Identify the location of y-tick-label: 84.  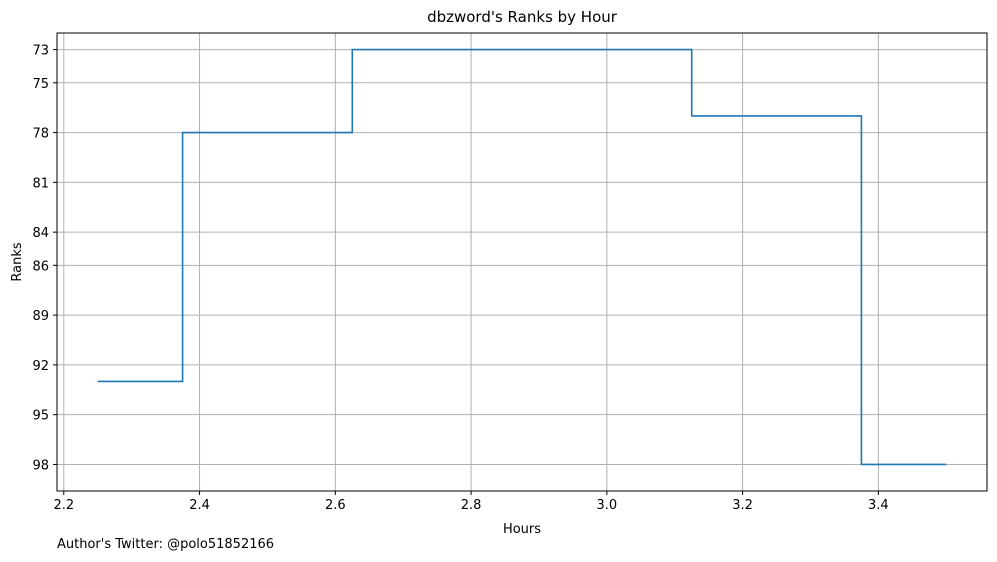
(40, 233).